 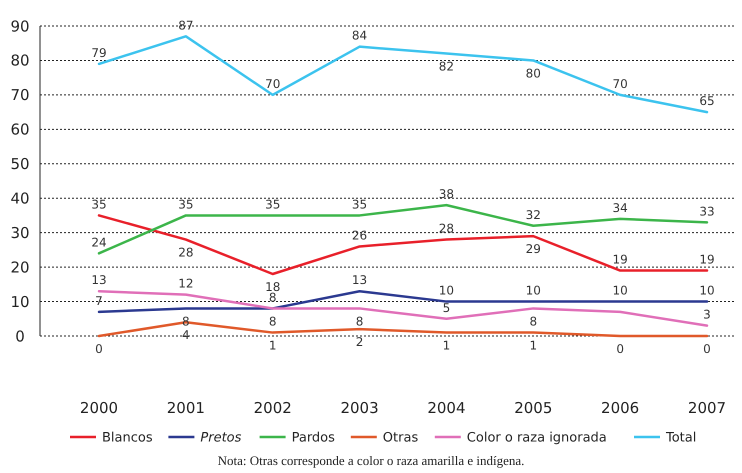 What do you see at coordinates (400, 438) in the screenshot?
I see `legend-label: Otras` at bounding box center [400, 438].